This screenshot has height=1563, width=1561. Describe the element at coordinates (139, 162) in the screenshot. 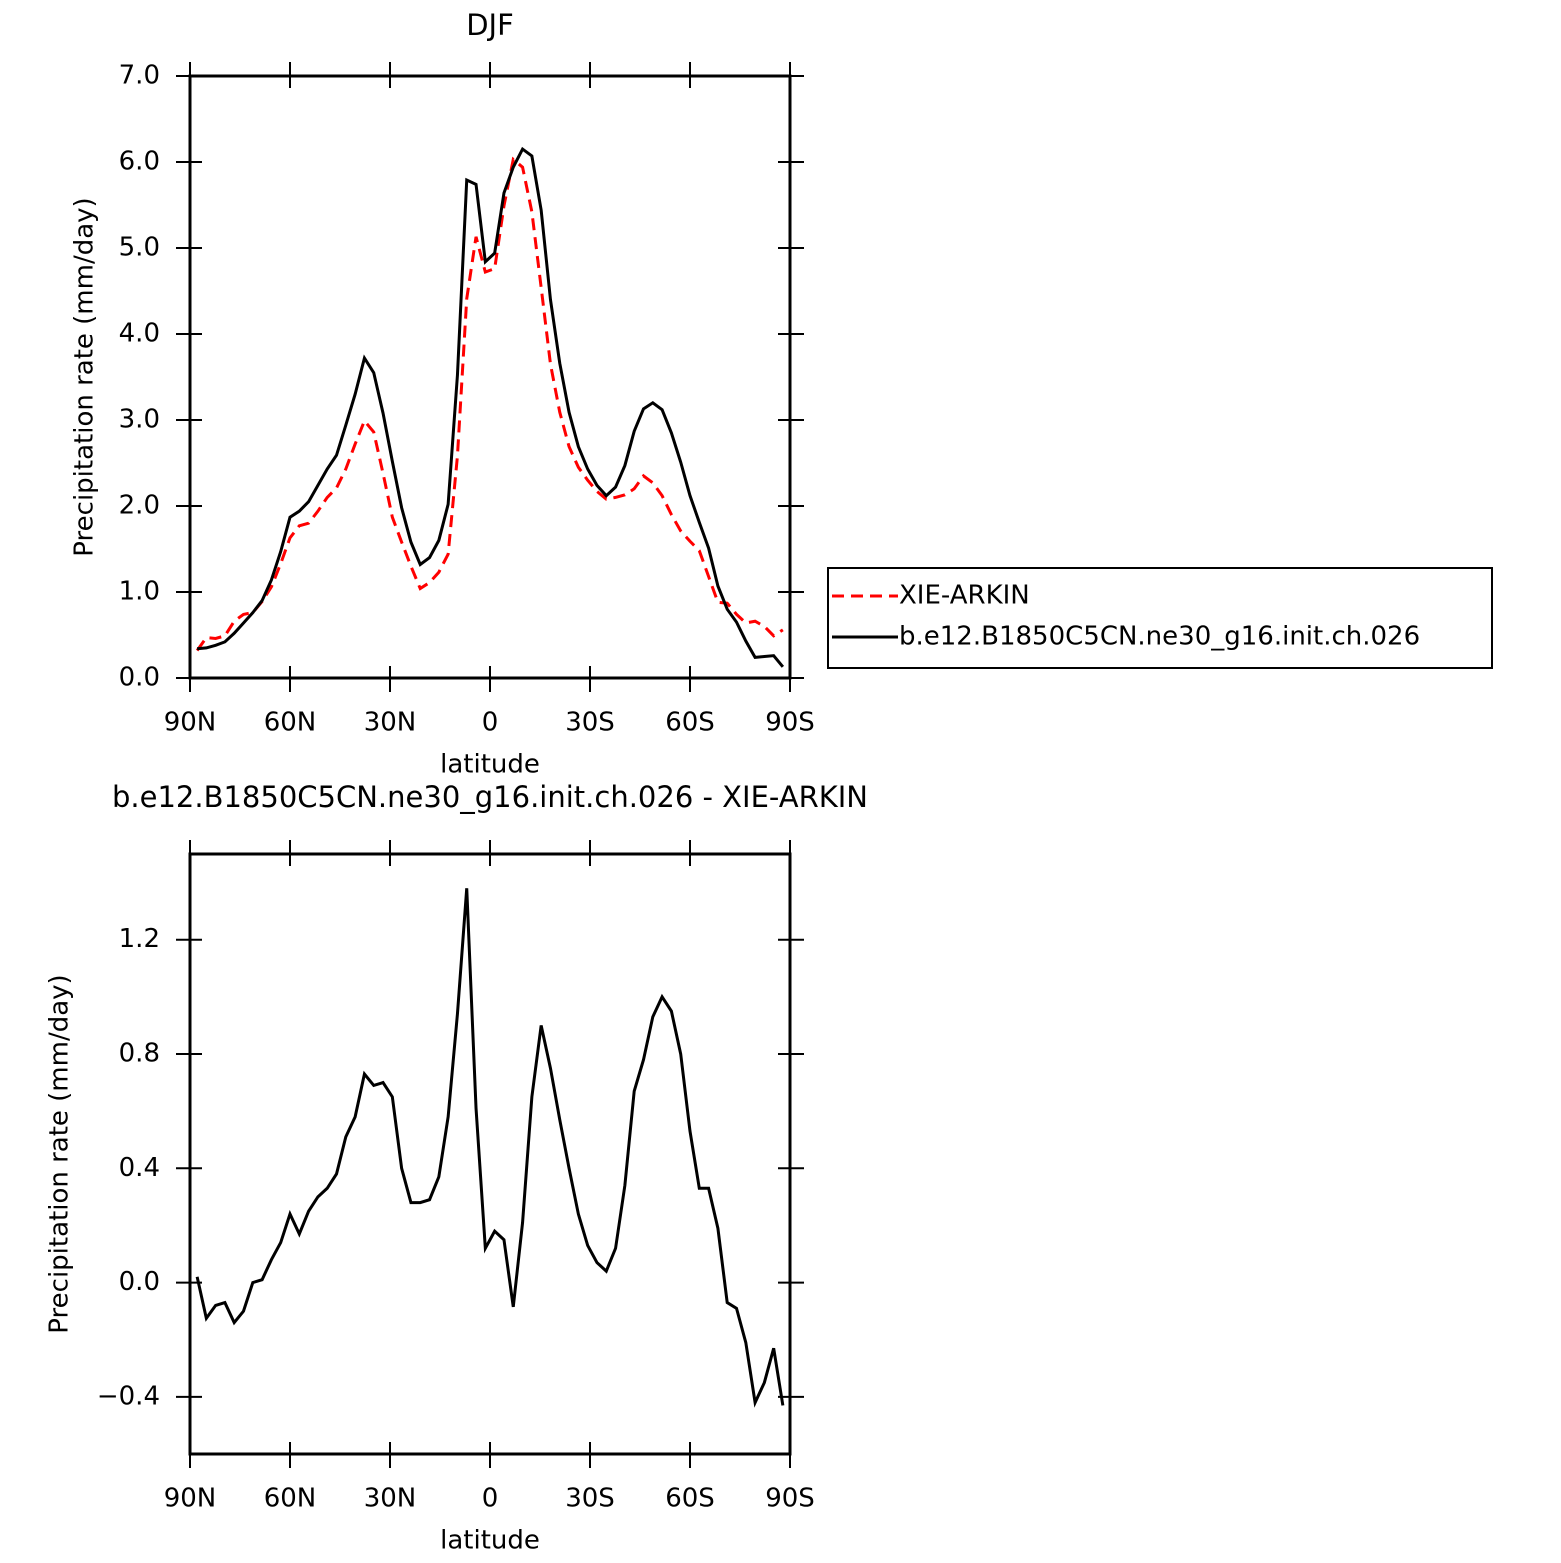

I see `y-tick-label: 6.0` at that location.